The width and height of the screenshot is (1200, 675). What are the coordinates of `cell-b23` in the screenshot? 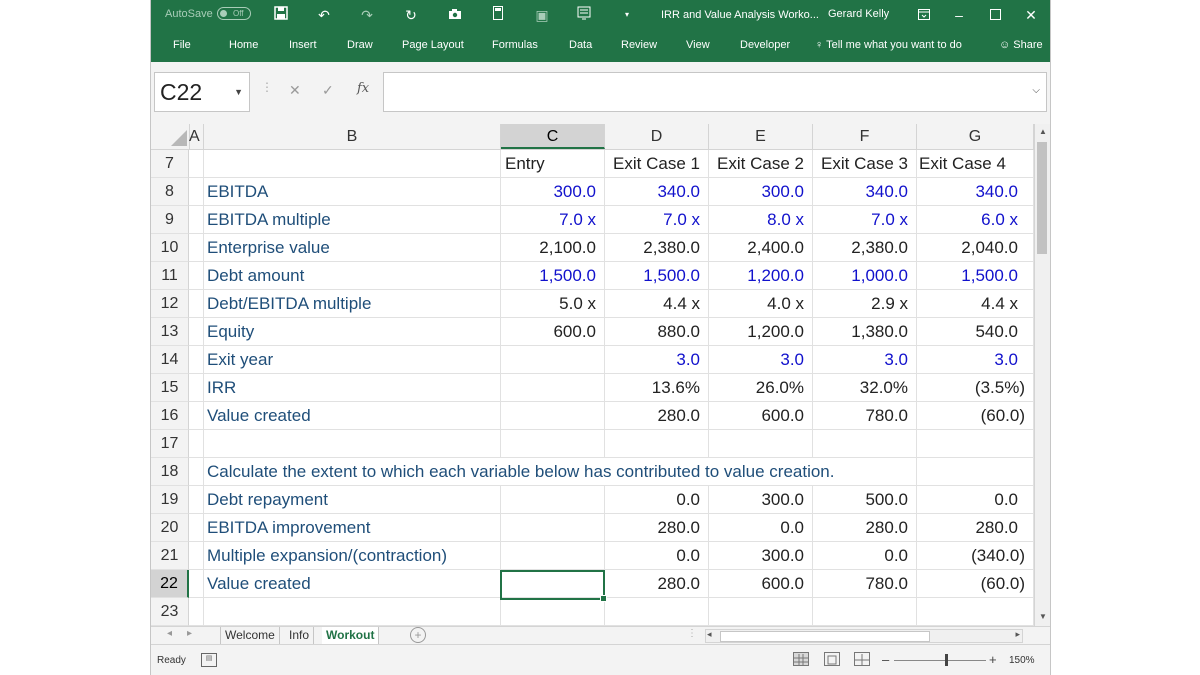 It's located at (352, 612).